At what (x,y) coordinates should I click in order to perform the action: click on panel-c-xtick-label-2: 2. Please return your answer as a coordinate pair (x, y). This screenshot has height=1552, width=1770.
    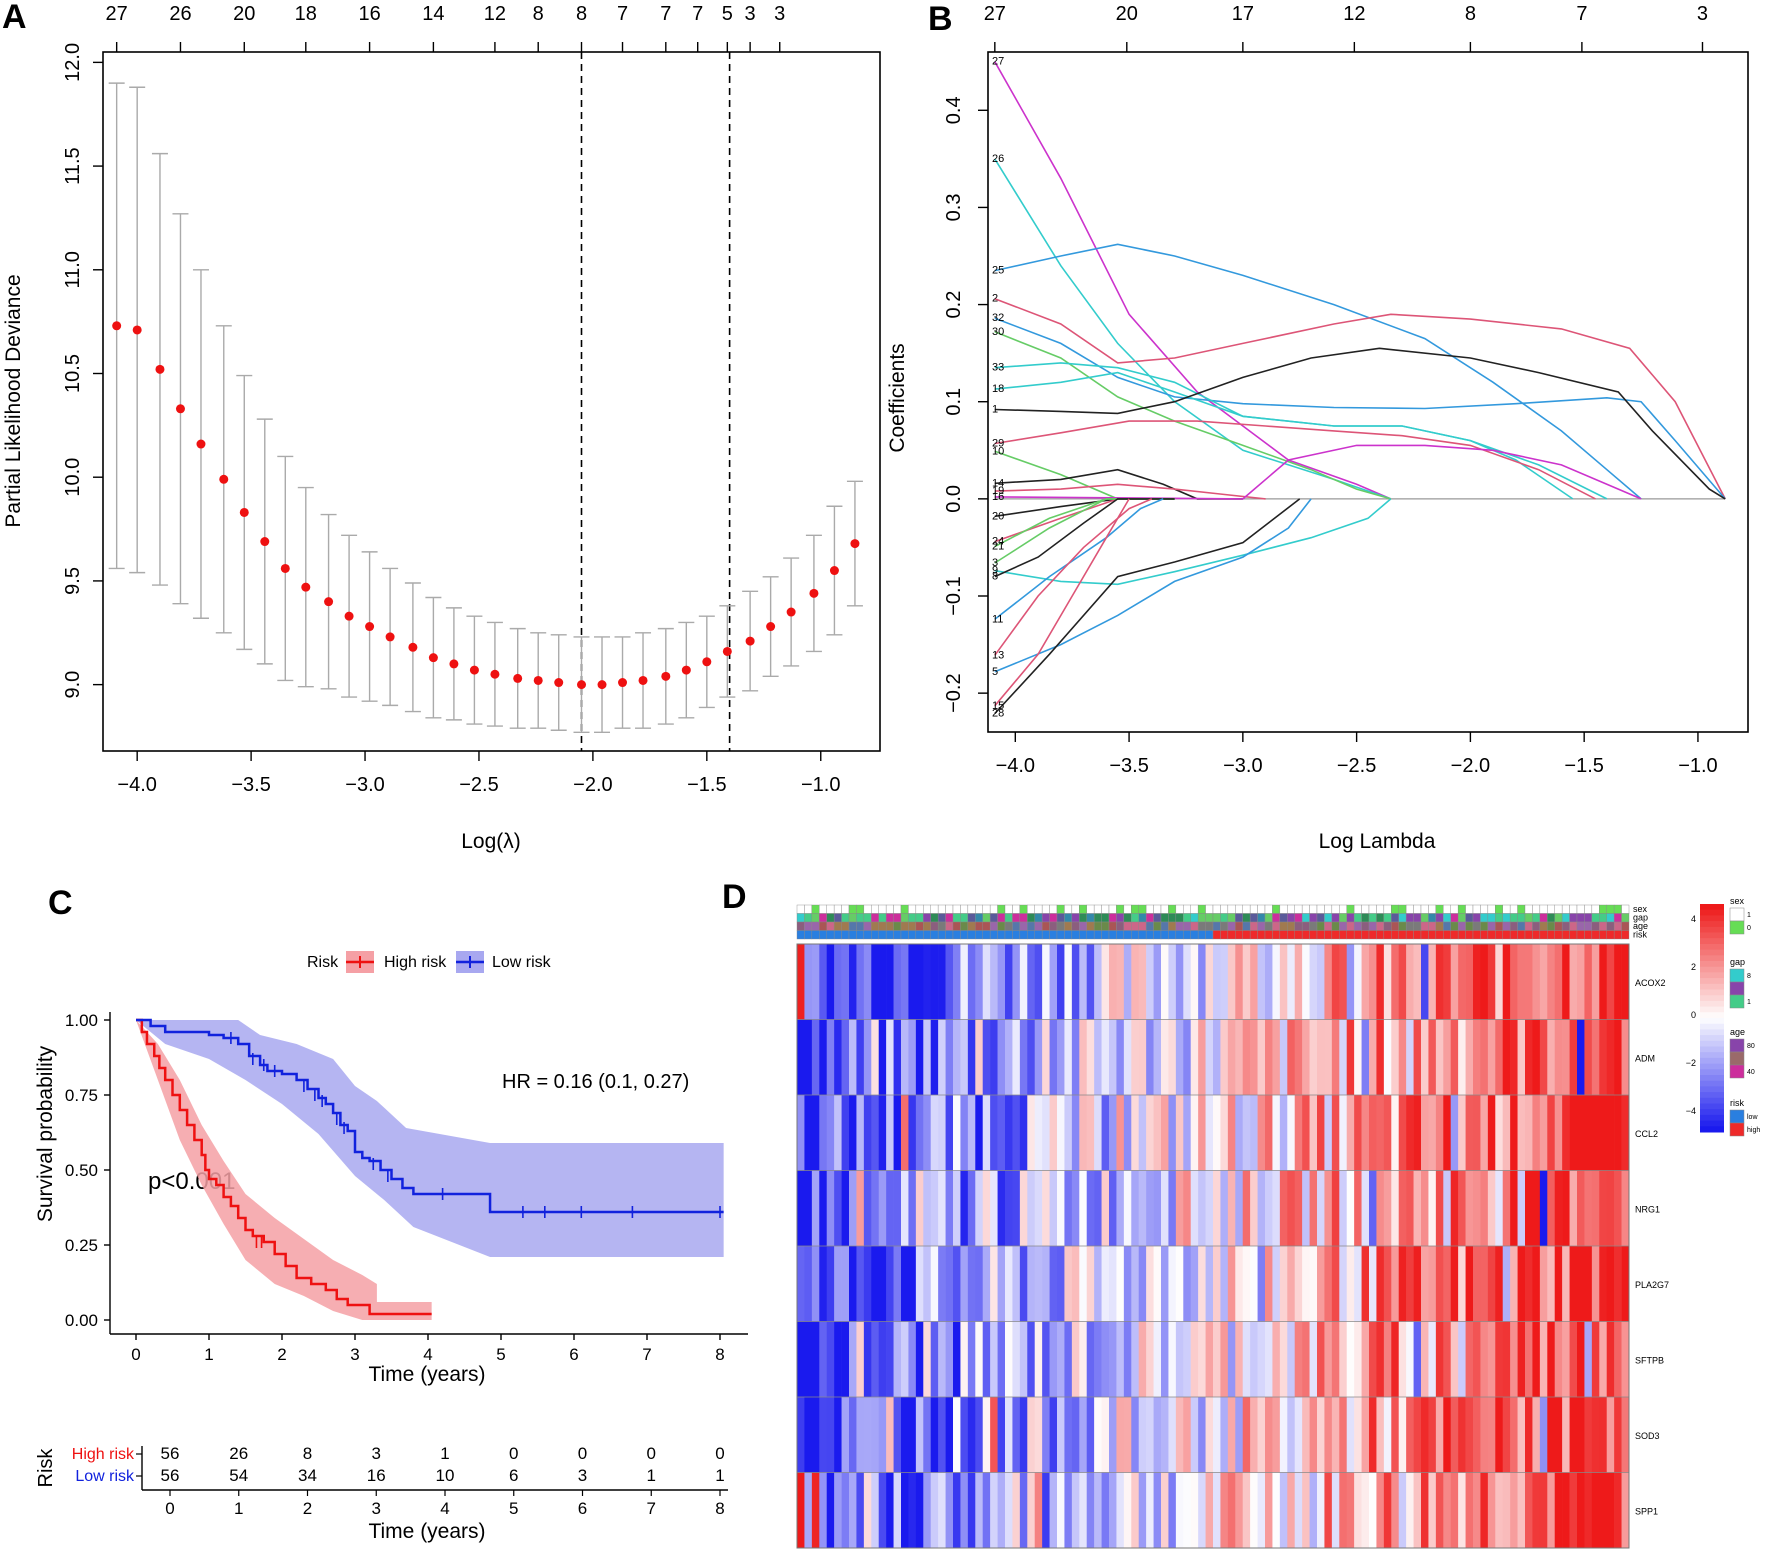
    Looking at the image, I should click on (281, 1354).